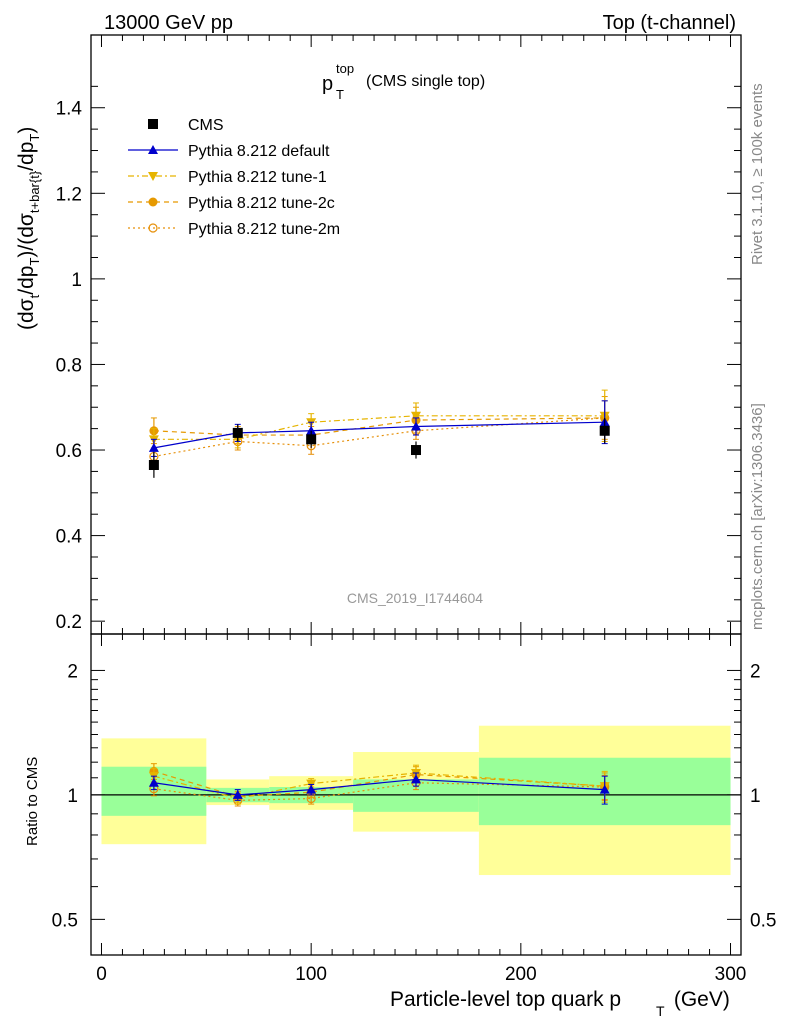 The height and width of the screenshot is (1024, 786). Describe the element at coordinates (65, 920) in the screenshot. I see `ratio-y-tick-label: 0.5` at that location.